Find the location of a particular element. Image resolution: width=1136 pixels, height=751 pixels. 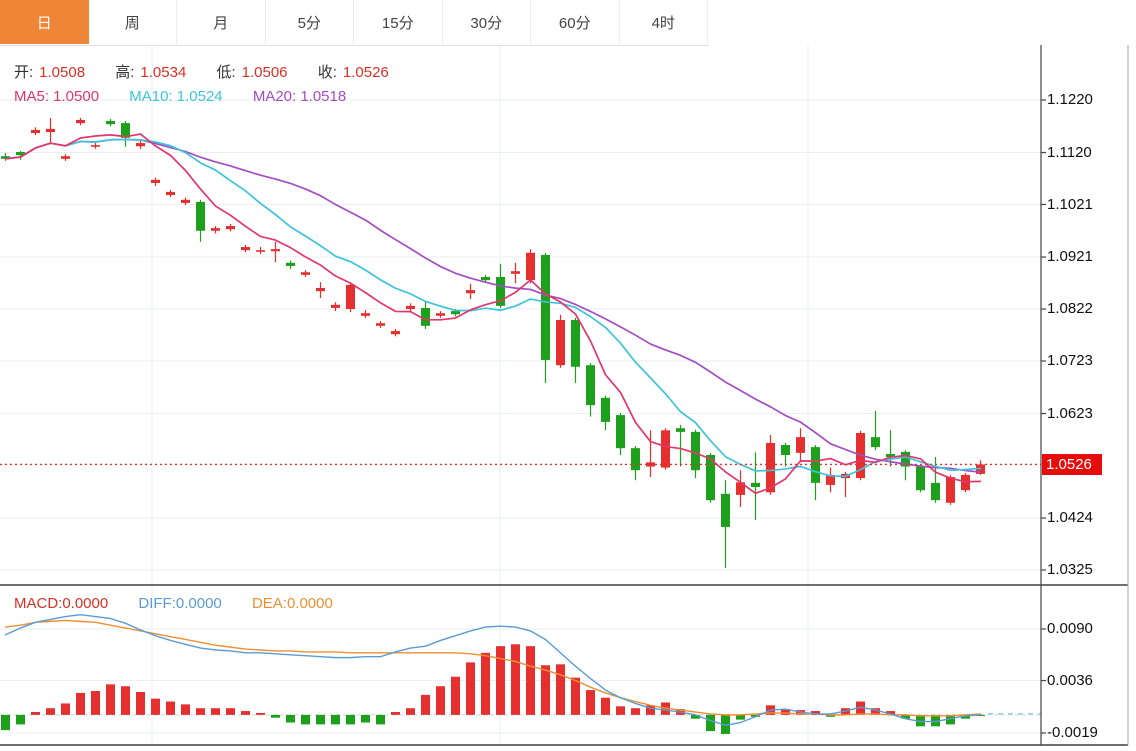

tab-4hour: 4时 is located at coordinates (663, 22).